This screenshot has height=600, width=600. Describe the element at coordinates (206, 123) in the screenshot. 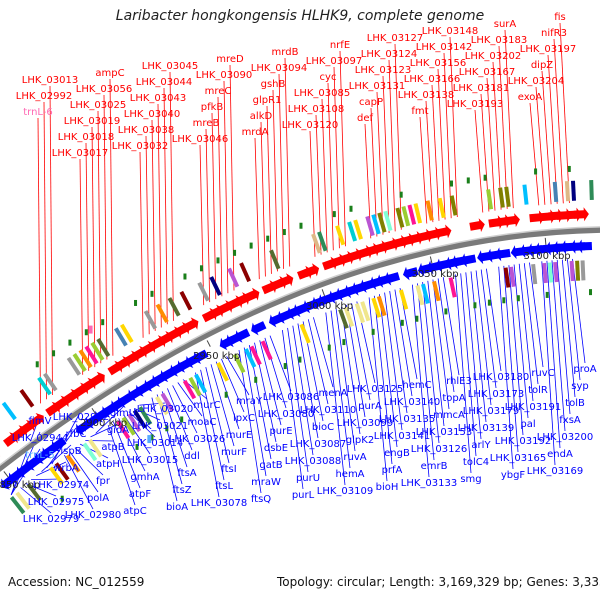

I see `forward-gene-label: mreB` at that location.